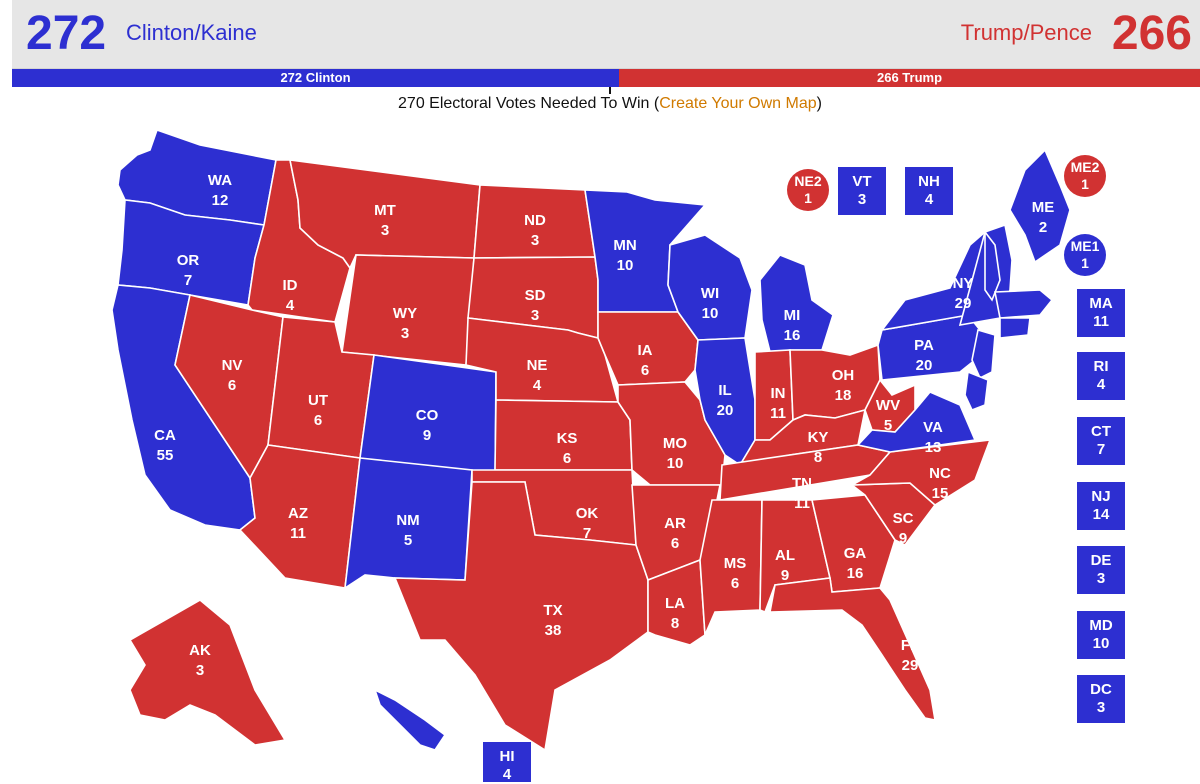 The image size is (1200, 784). Describe the element at coordinates (385, 220) in the screenshot. I see `state-label-mt: MT 3` at that location.